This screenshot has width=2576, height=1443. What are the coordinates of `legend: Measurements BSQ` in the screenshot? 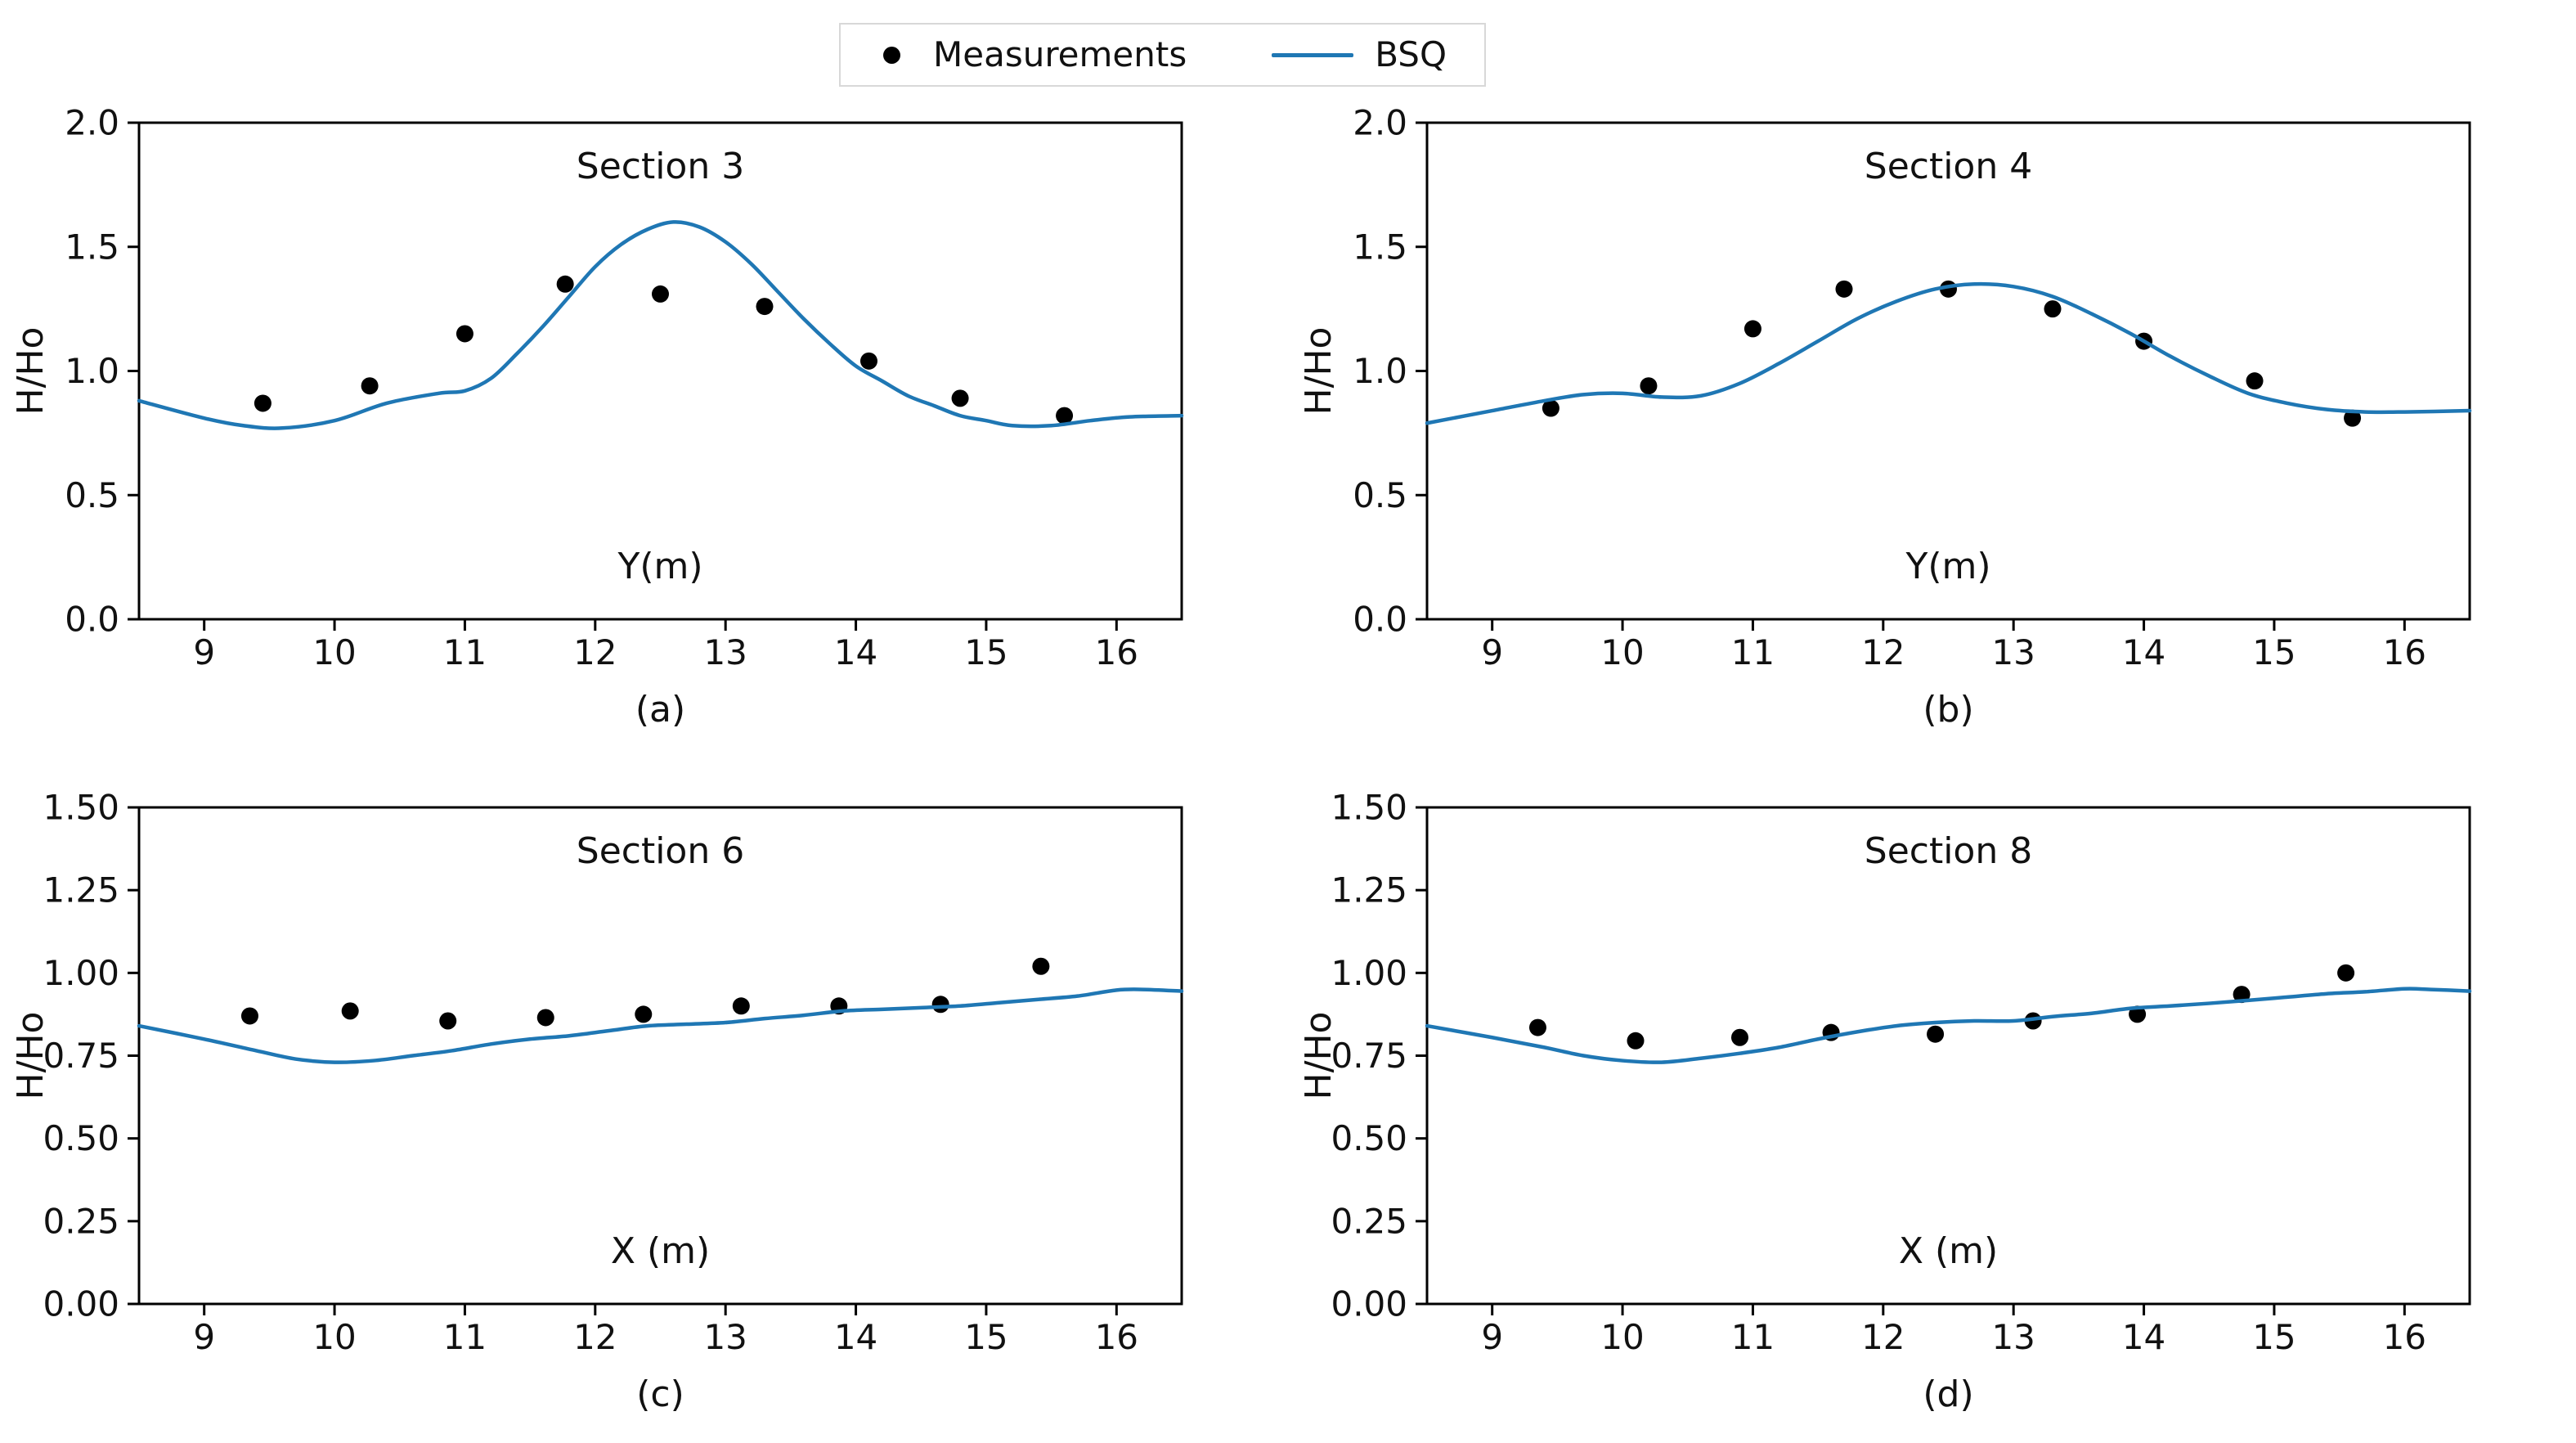 It's located at (1163, 55).